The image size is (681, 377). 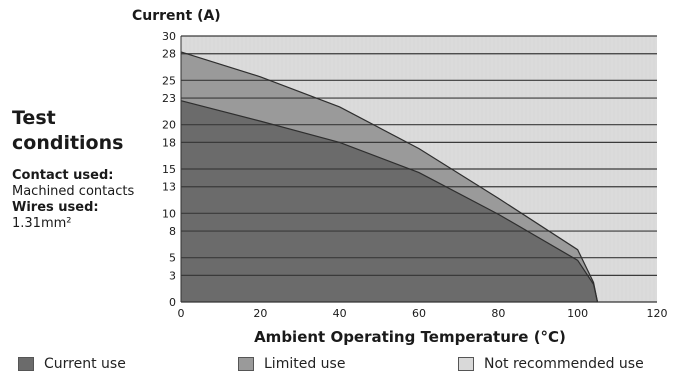 What do you see at coordinates (564, 364) in the screenshot?
I see `legend-label-not-recommended-use: Not recommended use` at bounding box center [564, 364].